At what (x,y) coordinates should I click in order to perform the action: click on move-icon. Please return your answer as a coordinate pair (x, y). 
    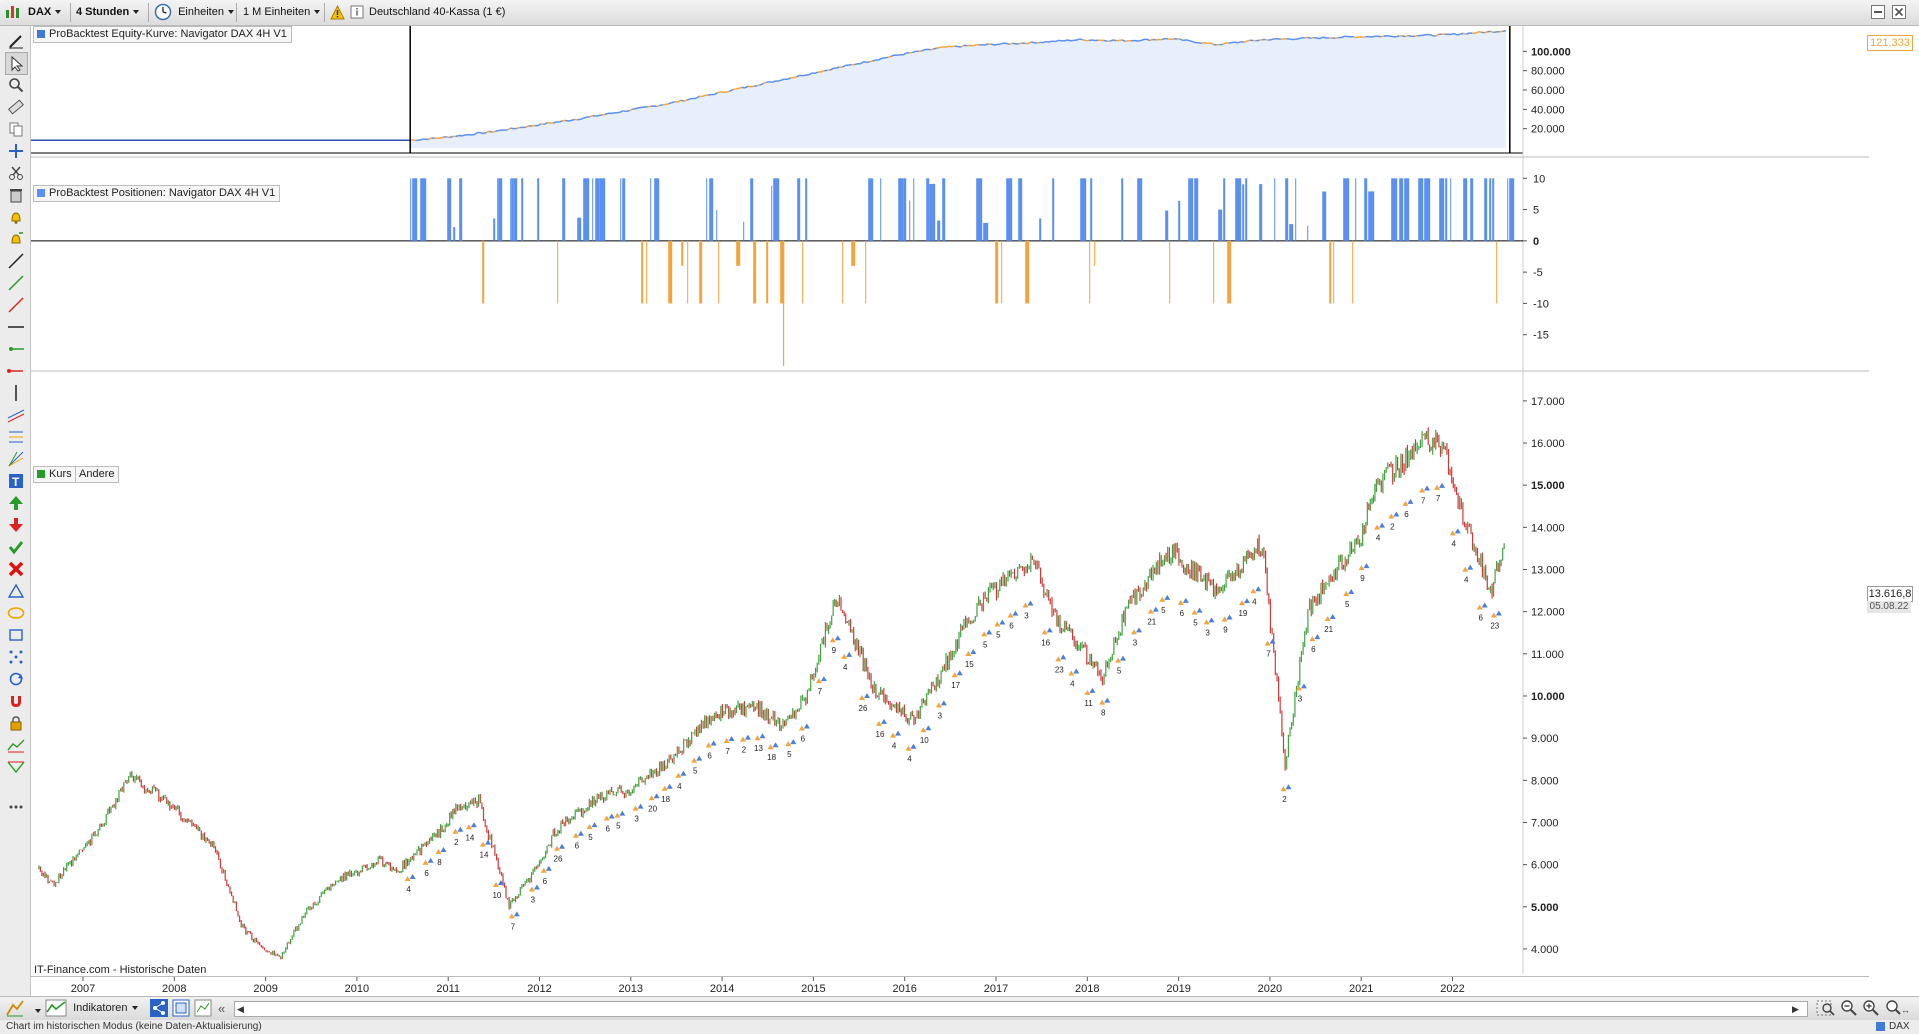
    Looking at the image, I should click on (15, 150).